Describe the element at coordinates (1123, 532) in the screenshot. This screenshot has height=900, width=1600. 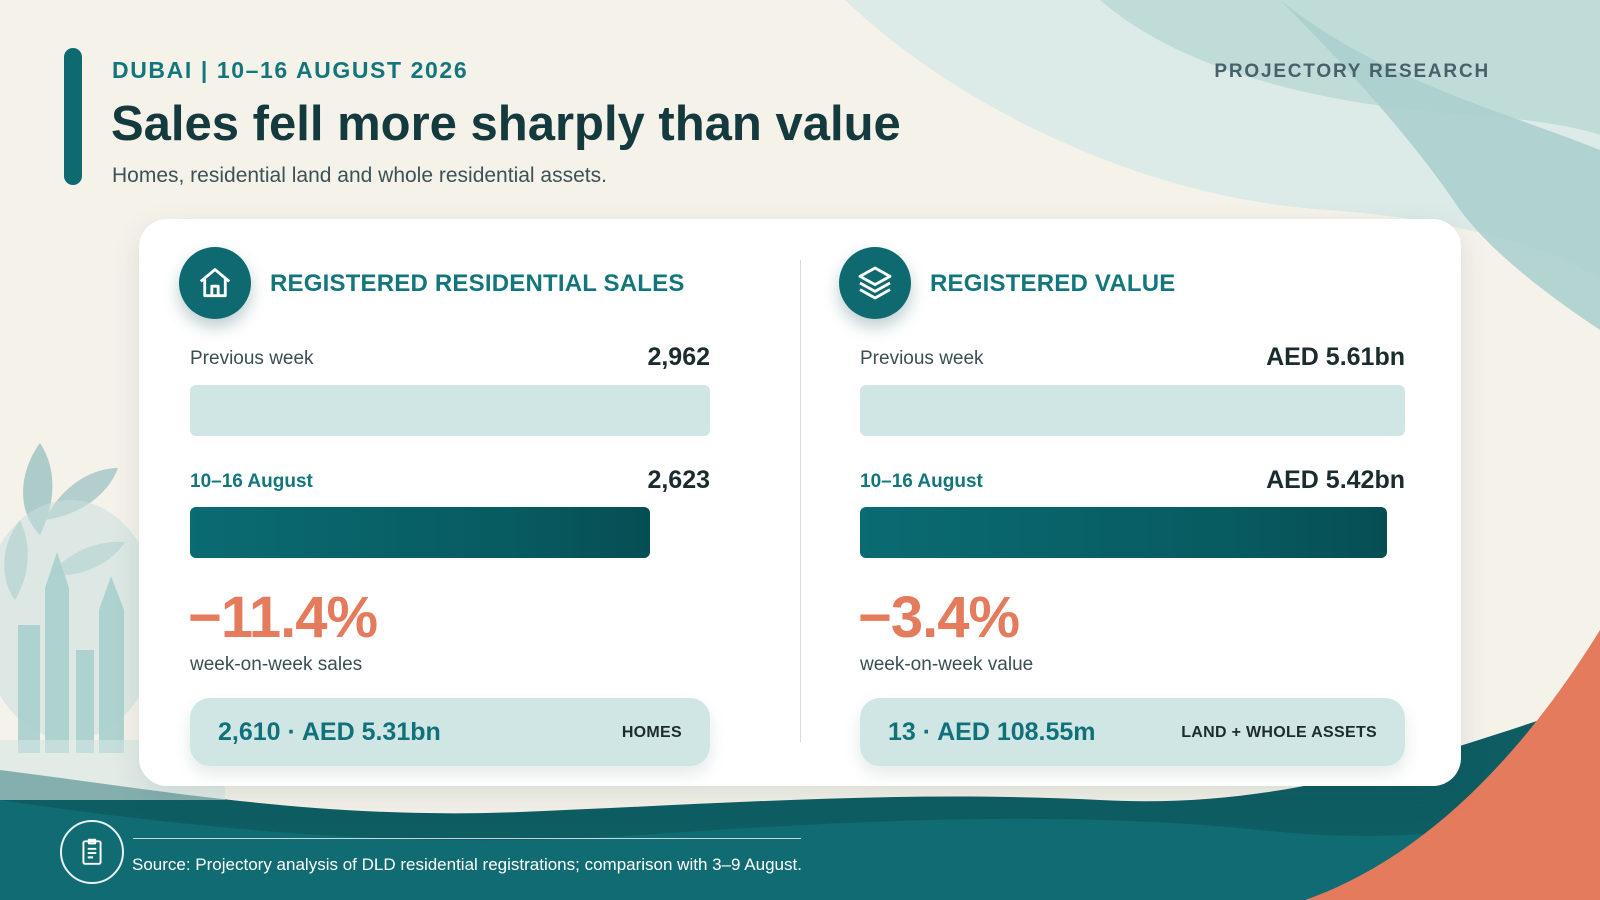
I see `value-current-bar` at that location.